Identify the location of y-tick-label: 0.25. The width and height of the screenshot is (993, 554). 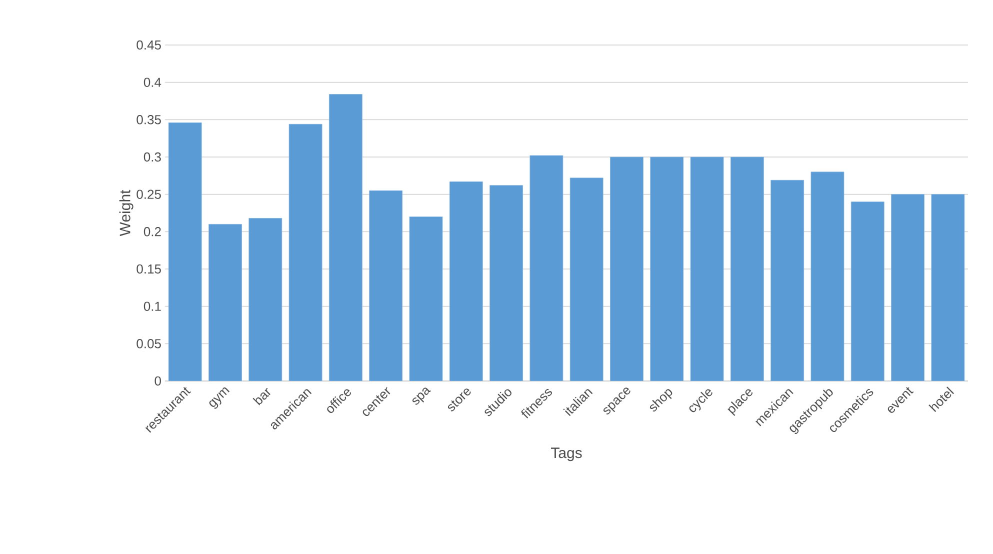
(148, 194).